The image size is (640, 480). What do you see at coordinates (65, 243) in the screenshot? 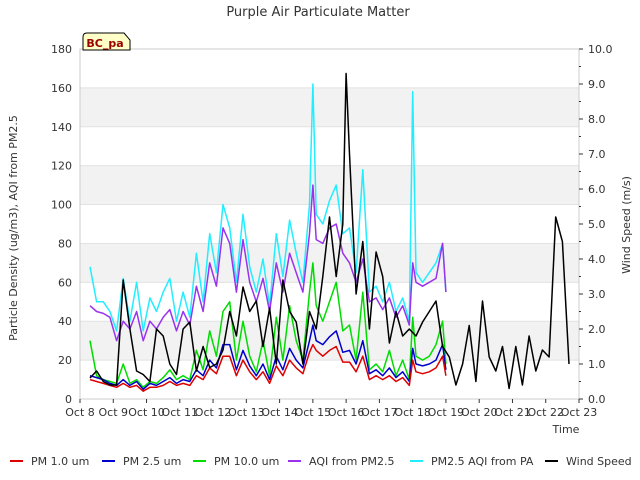
I see `y-tick-label: 80` at bounding box center [65, 243].